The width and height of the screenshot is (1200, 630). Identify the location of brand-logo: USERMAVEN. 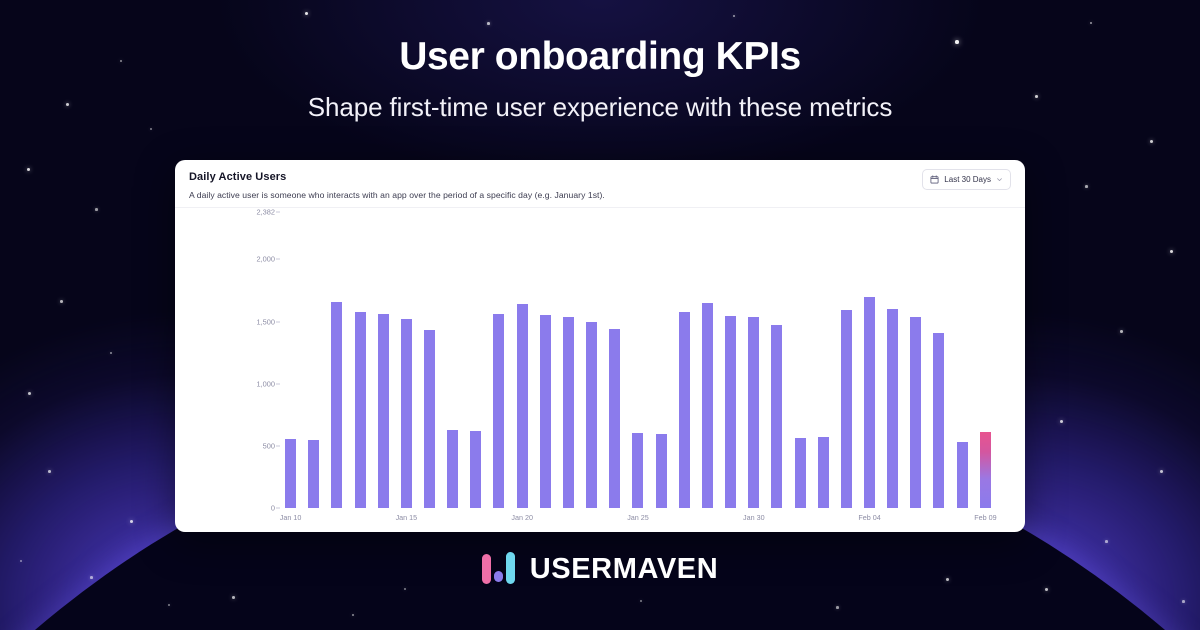
(600, 569).